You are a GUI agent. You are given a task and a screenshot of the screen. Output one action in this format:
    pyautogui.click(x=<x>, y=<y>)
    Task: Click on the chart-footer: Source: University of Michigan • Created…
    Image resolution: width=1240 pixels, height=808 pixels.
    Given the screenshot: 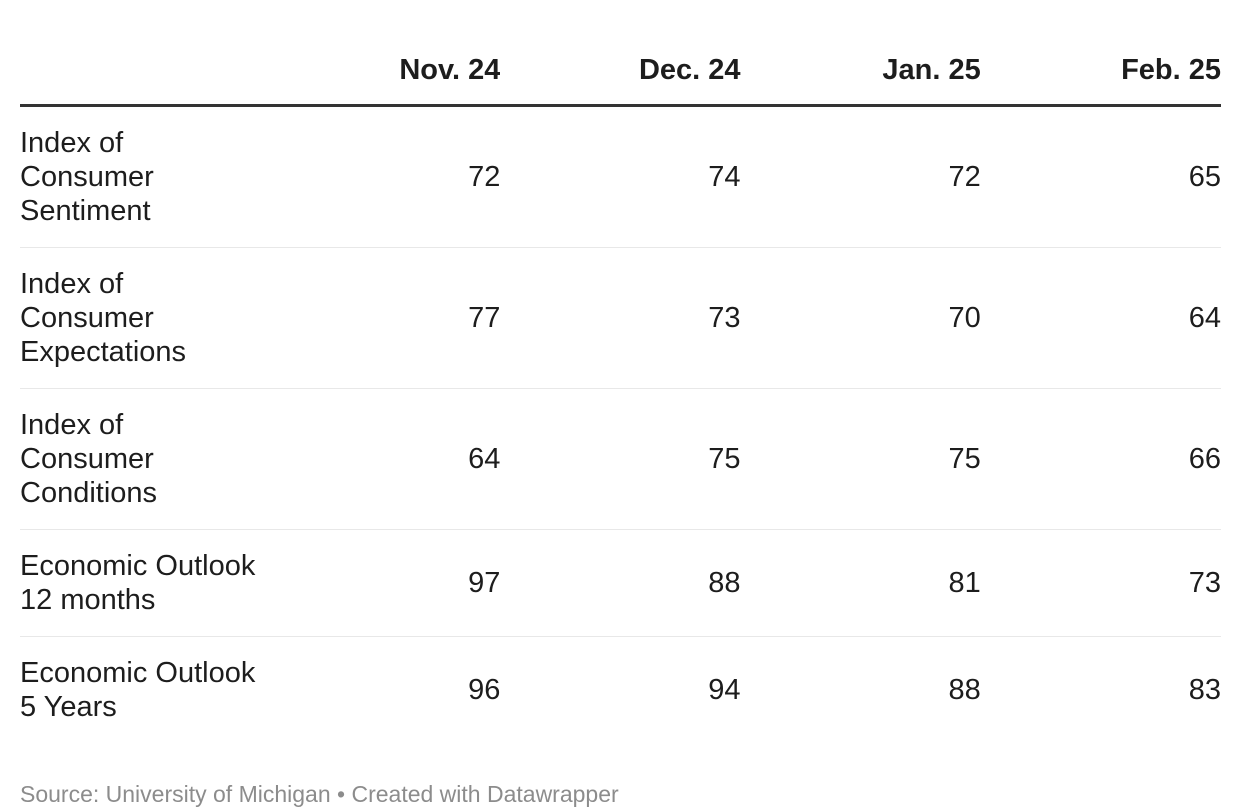 What is the action you would take?
    pyautogui.click(x=620, y=794)
    